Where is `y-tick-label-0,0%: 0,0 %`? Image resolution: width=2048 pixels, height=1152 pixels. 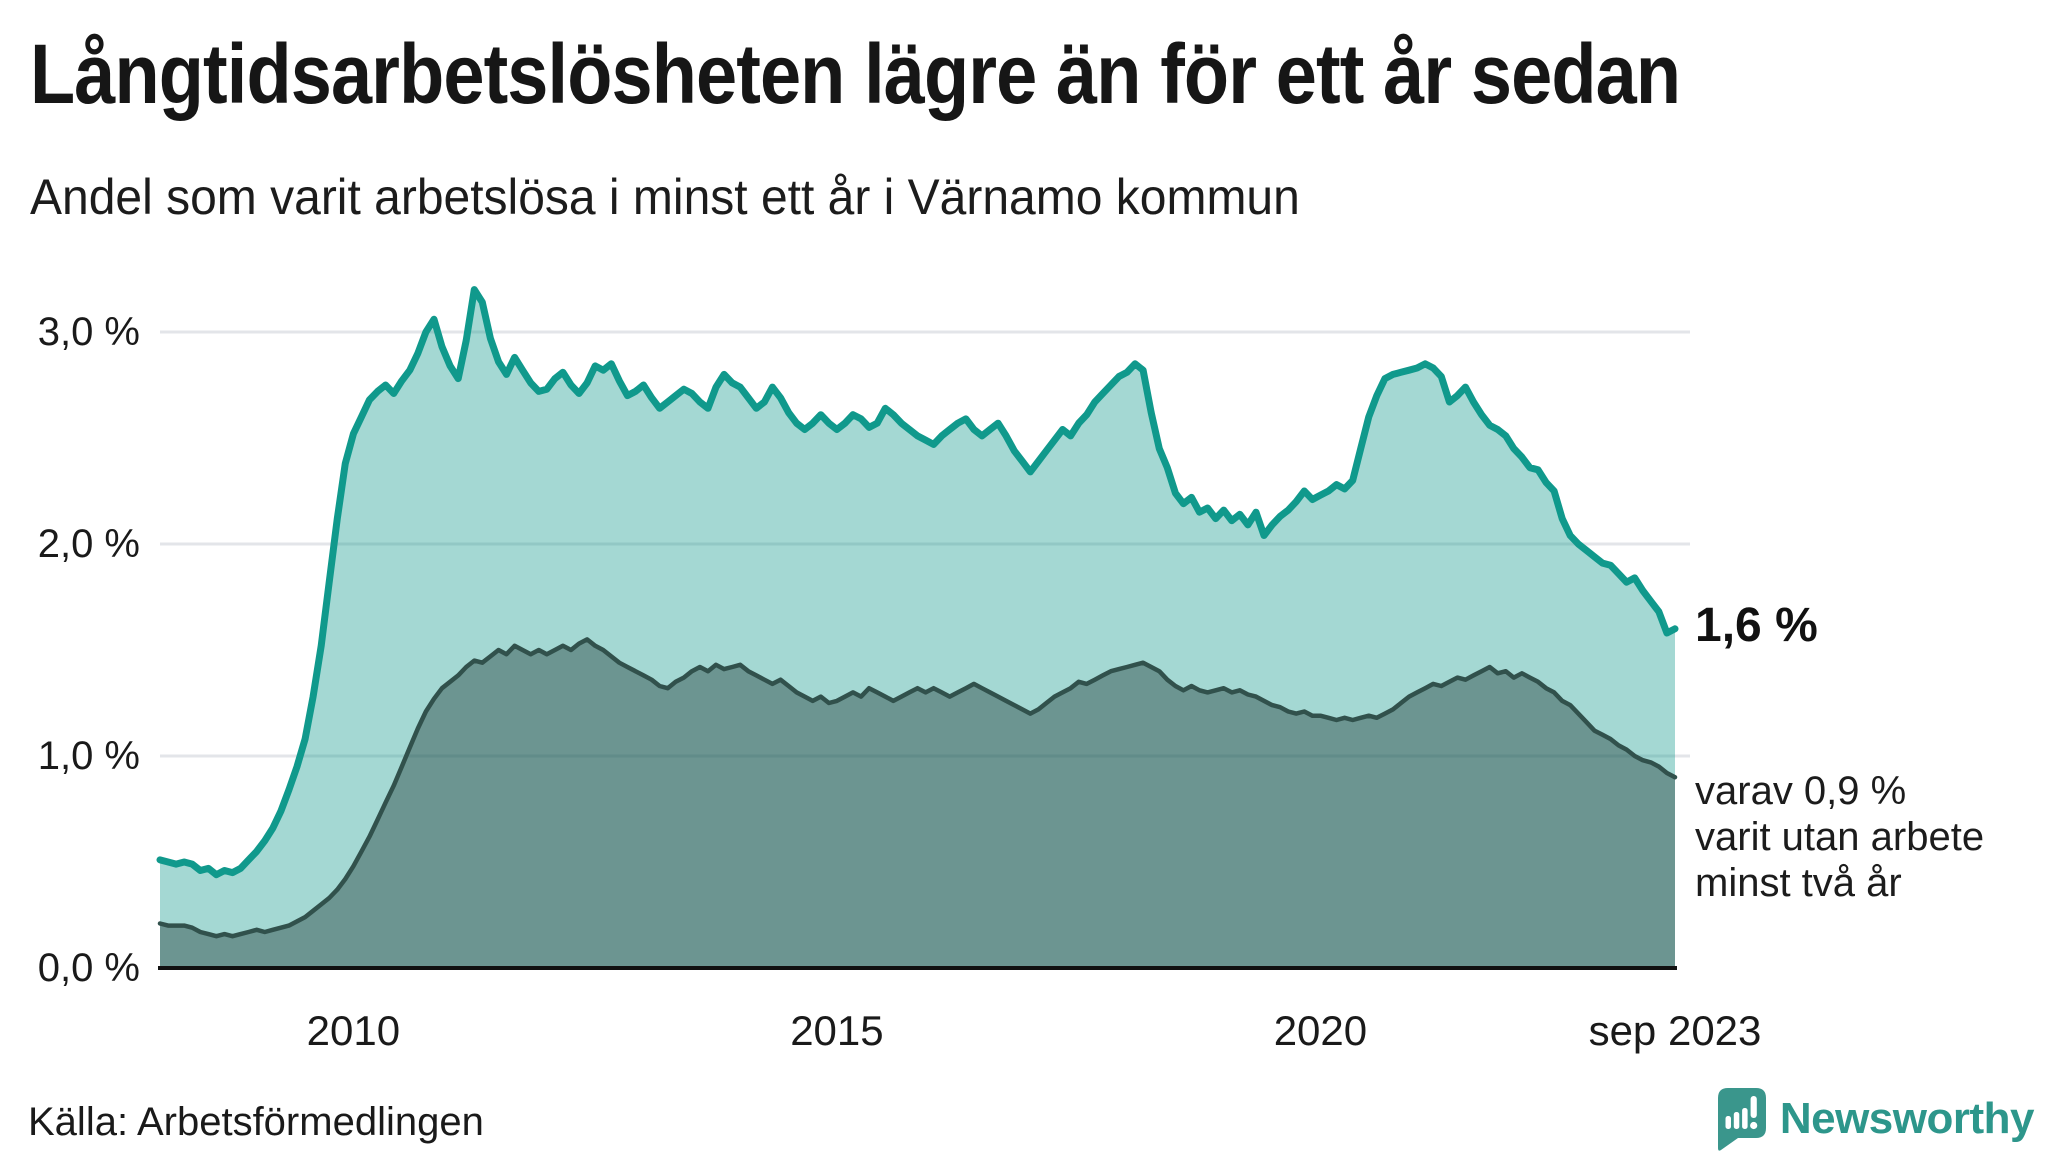 y-tick-label-0,0%: 0,0 % is located at coordinates (88, 968).